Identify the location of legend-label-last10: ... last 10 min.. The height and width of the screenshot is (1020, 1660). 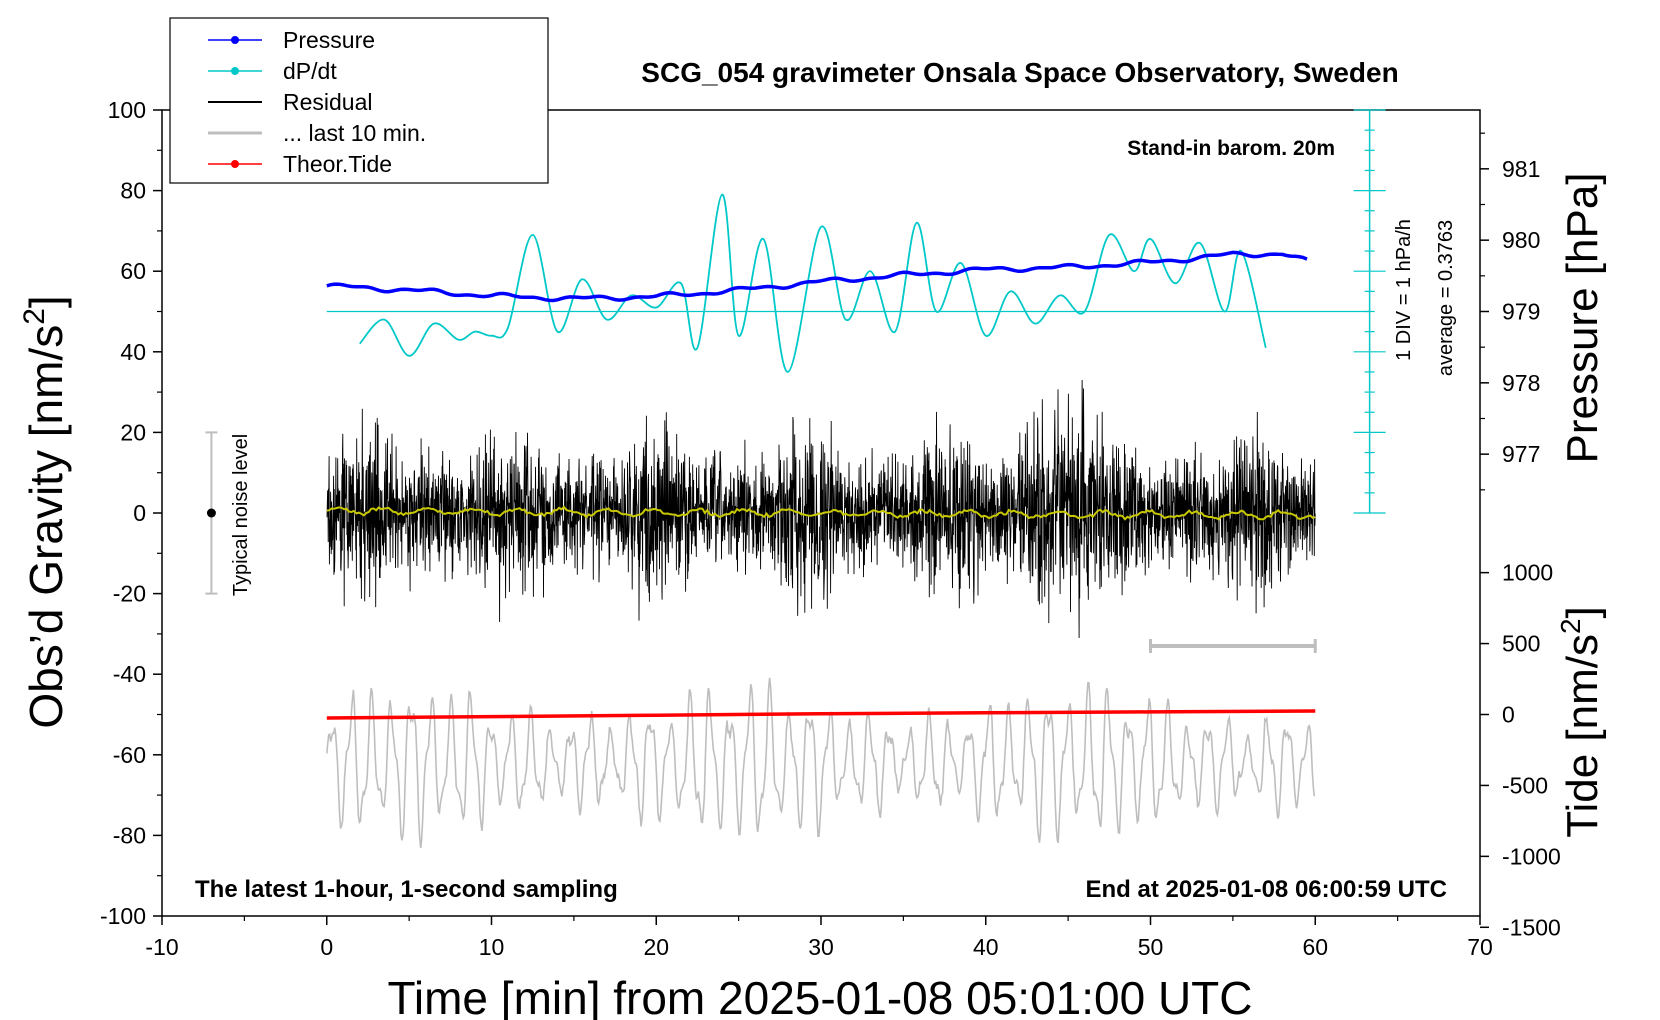
(354, 133).